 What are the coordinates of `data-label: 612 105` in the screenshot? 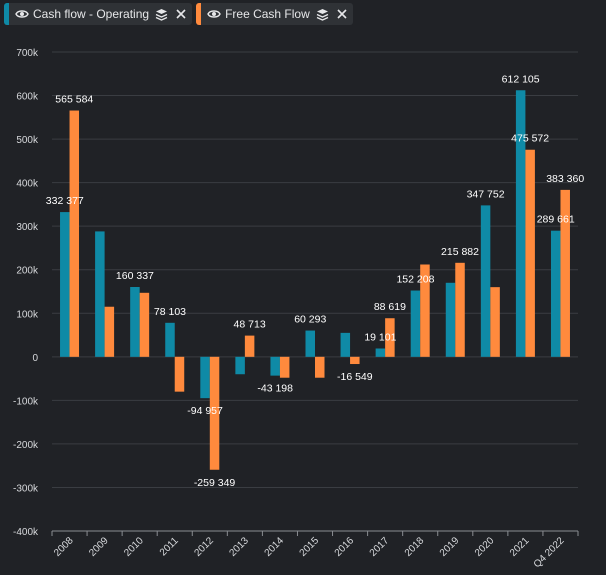 It's located at (521, 79).